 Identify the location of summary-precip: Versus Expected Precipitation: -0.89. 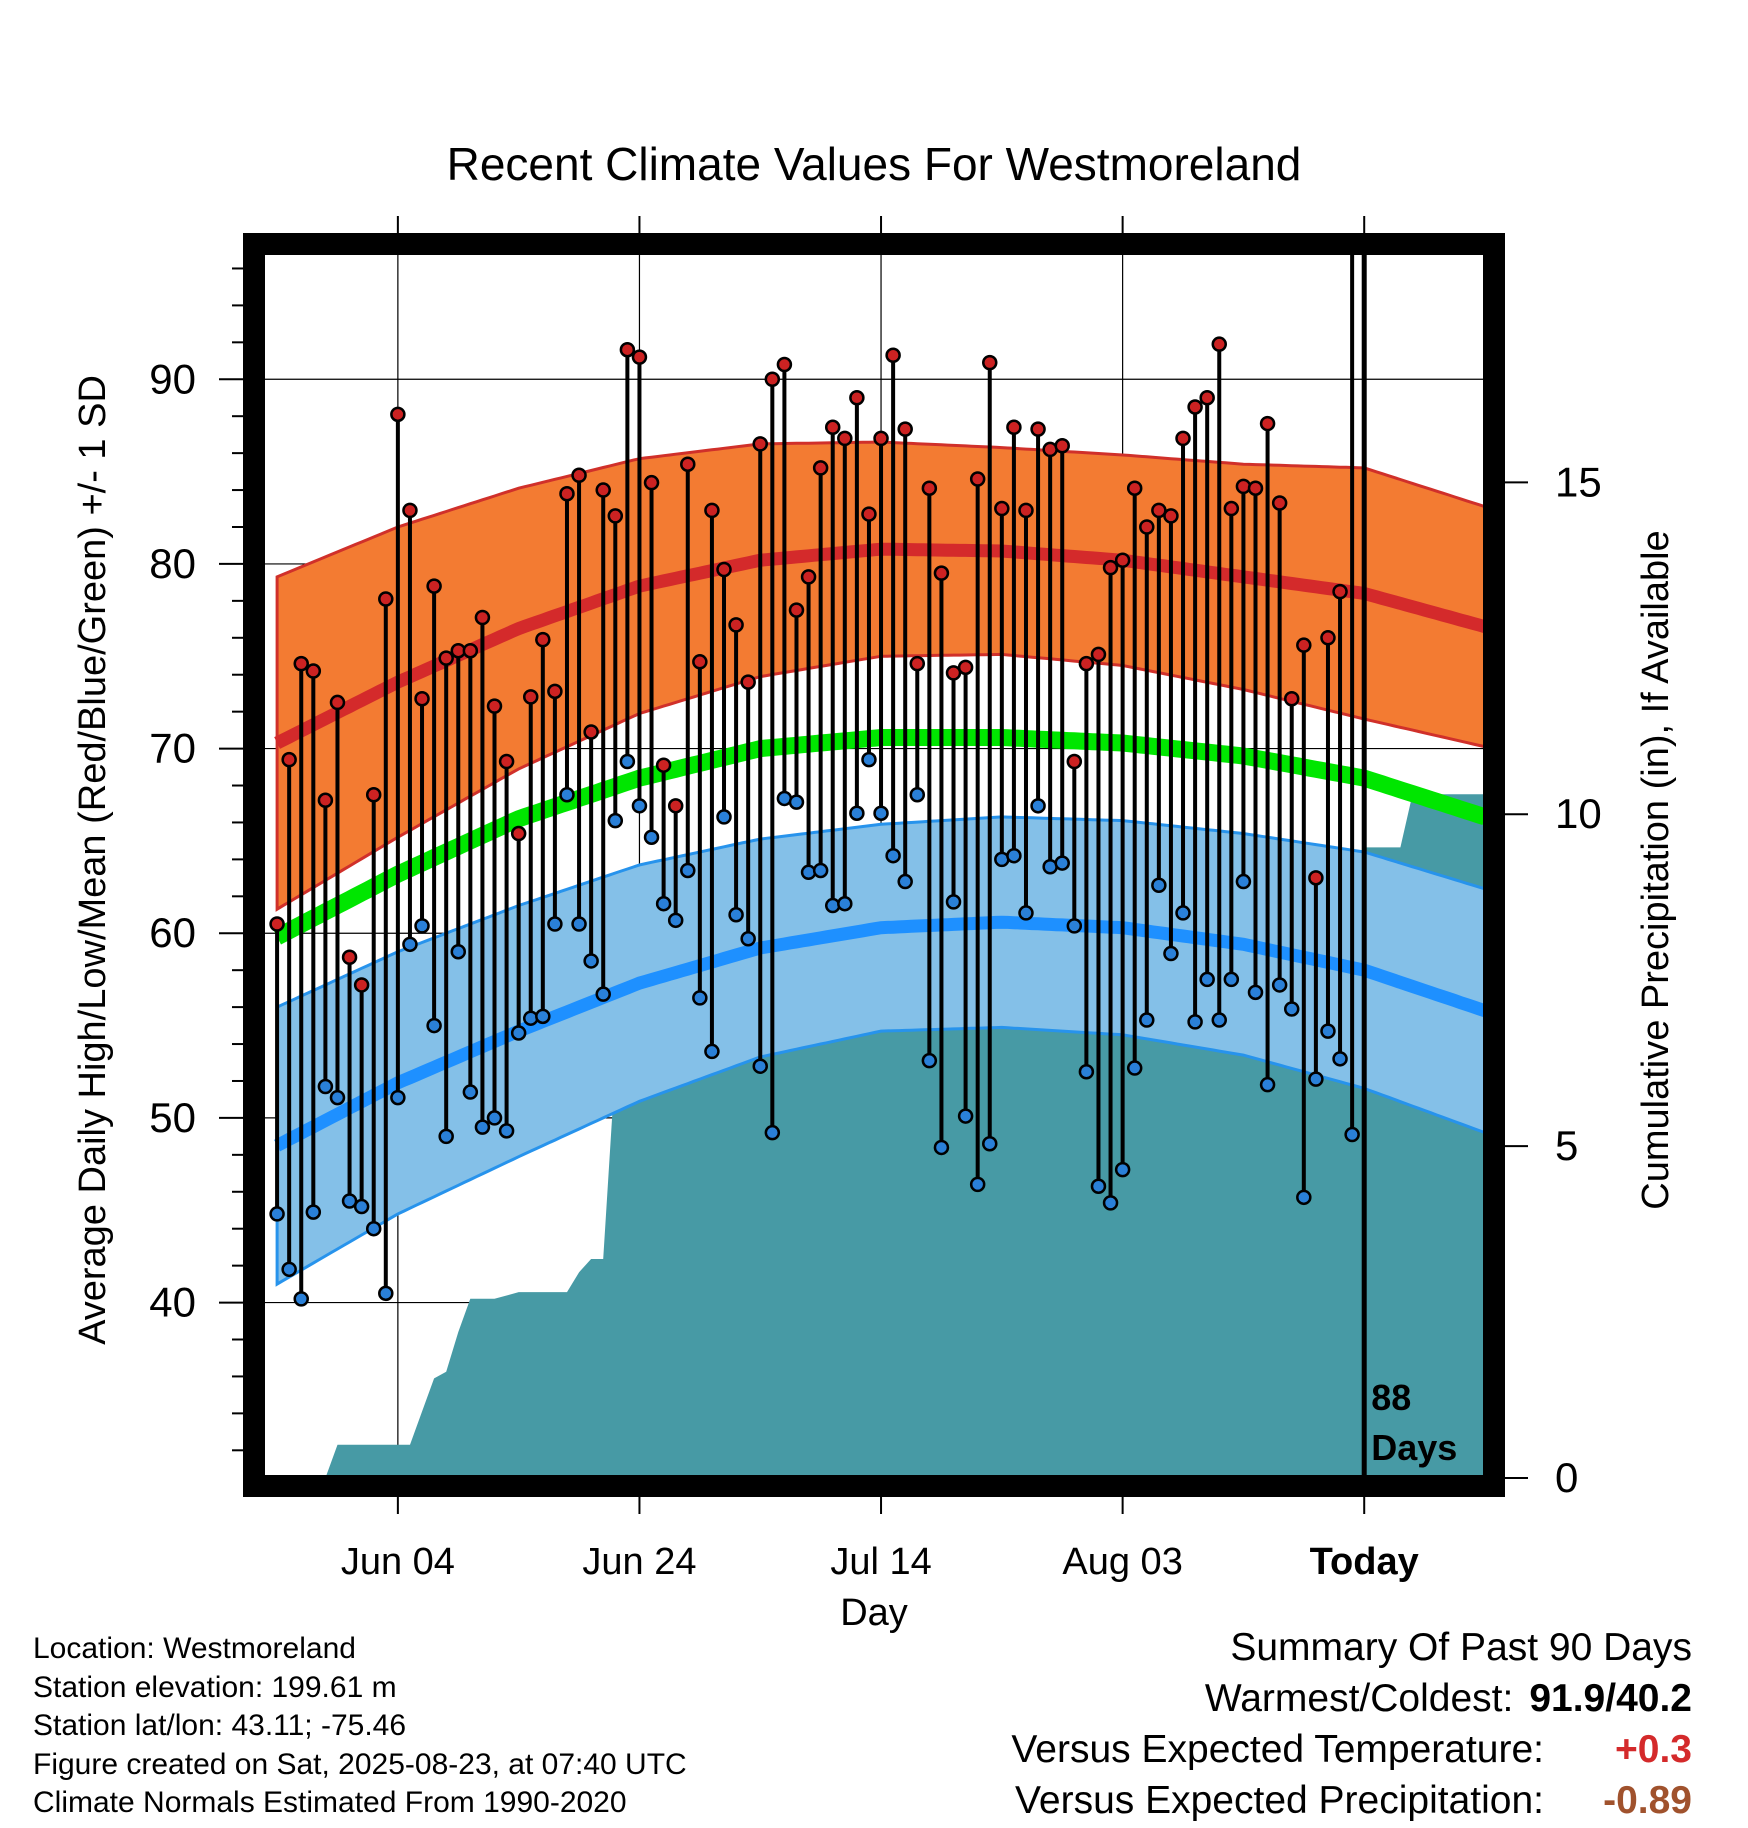
(1351, 1800).